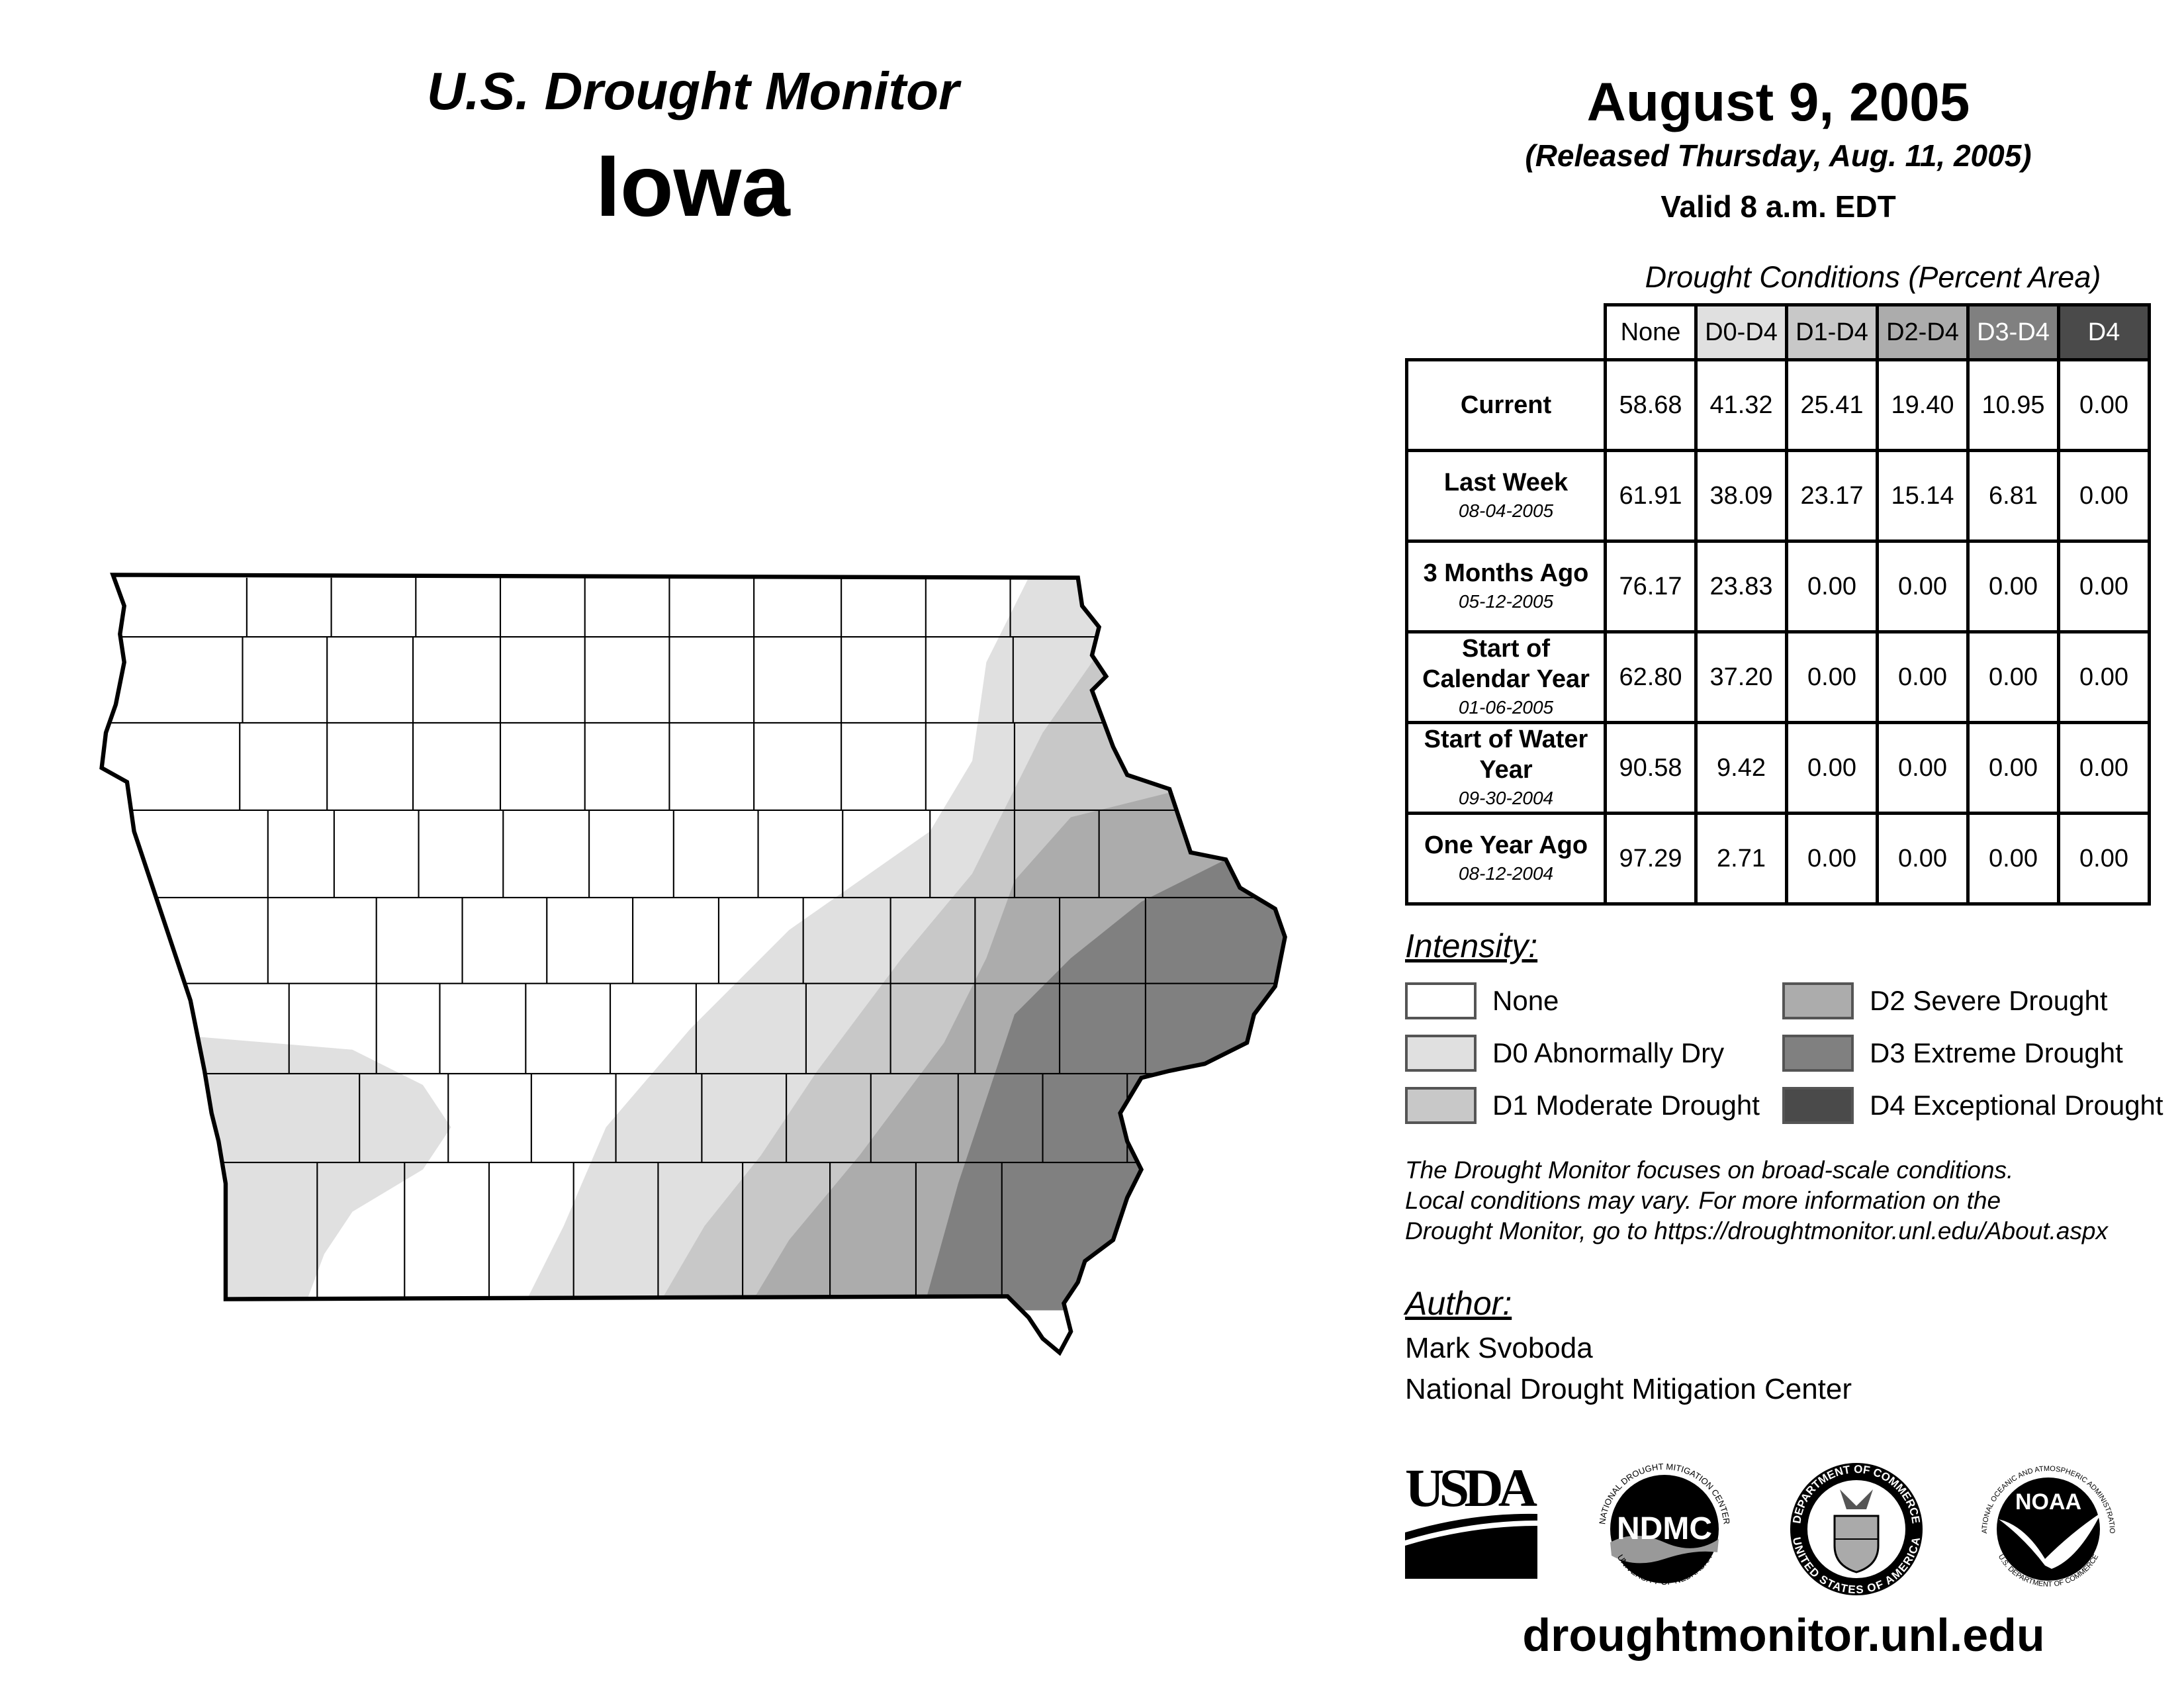 The width and height of the screenshot is (2184, 1688). Describe the element at coordinates (1471, 1519) in the screenshot. I see `usda-logo: USDA` at that location.